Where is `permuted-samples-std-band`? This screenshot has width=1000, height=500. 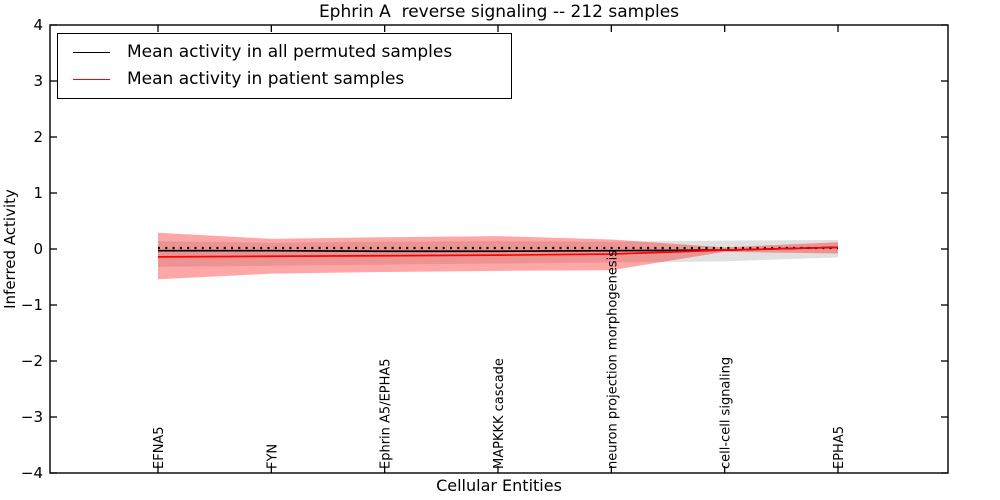 permuted-samples-std-band is located at coordinates (498, 253).